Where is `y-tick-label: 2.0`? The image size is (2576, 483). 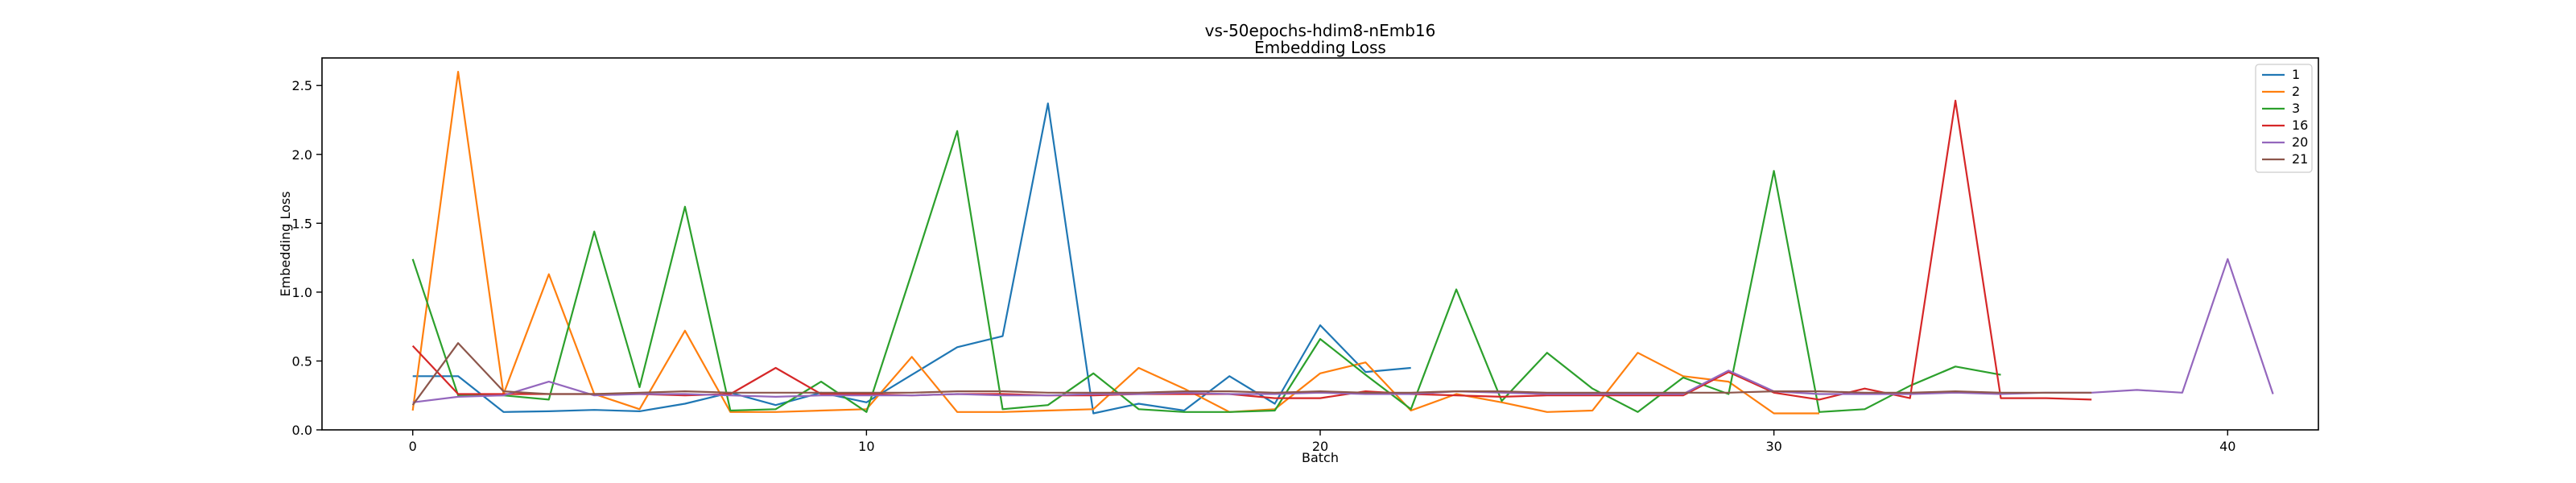
y-tick-label: 2.0 is located at coordinates (302, 155).